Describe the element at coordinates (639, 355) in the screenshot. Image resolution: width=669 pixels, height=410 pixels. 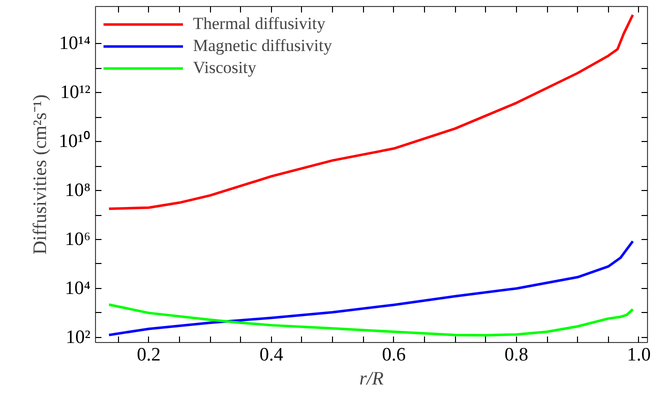
I see `x-tick-label: 1.0` at that location.